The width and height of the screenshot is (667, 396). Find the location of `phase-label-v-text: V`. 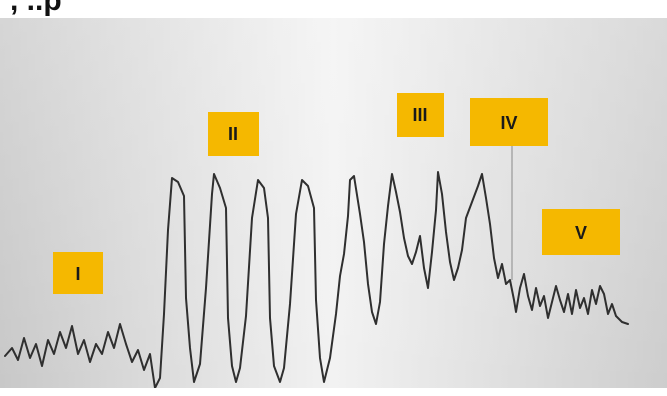

phase-label-v-text: V is located at coordinates (581, 233).